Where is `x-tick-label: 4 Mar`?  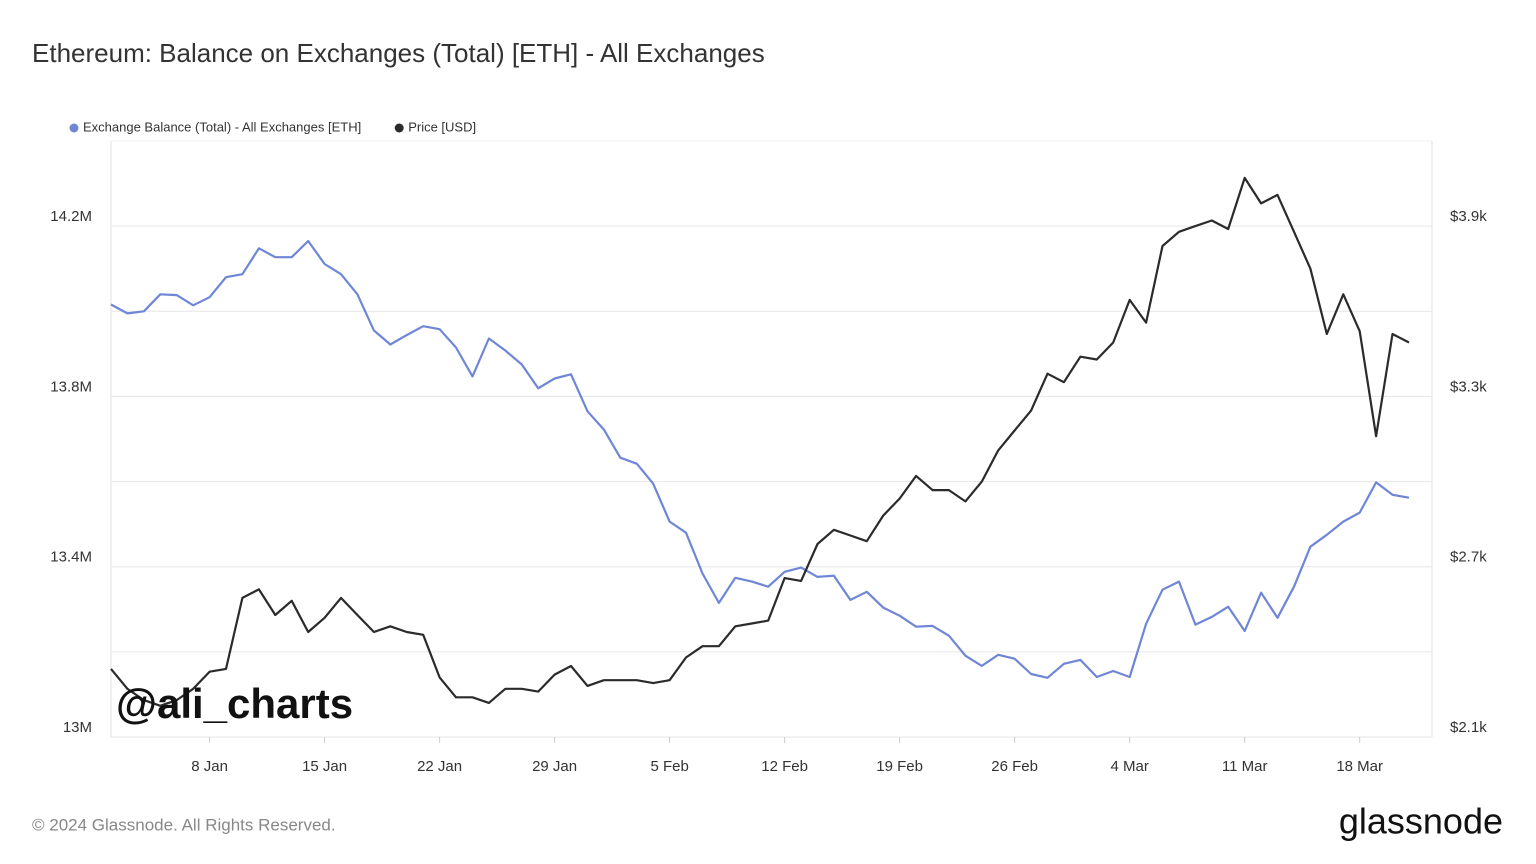
x-tick-label: 4 Mar is located at coordinates (1129, 766).